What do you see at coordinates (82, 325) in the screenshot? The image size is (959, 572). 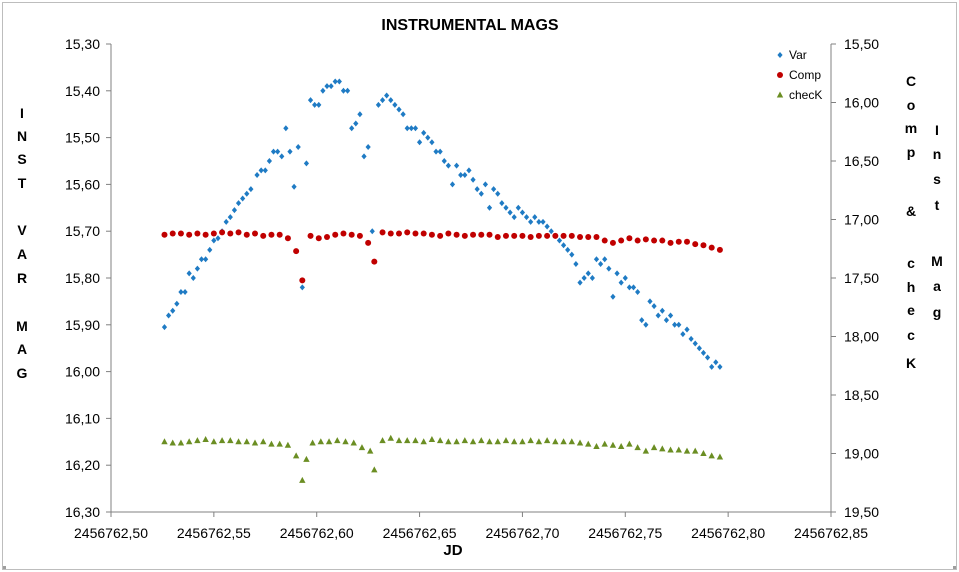 I see `left-tick-label: 15,90` at bounding box center [82, 325].